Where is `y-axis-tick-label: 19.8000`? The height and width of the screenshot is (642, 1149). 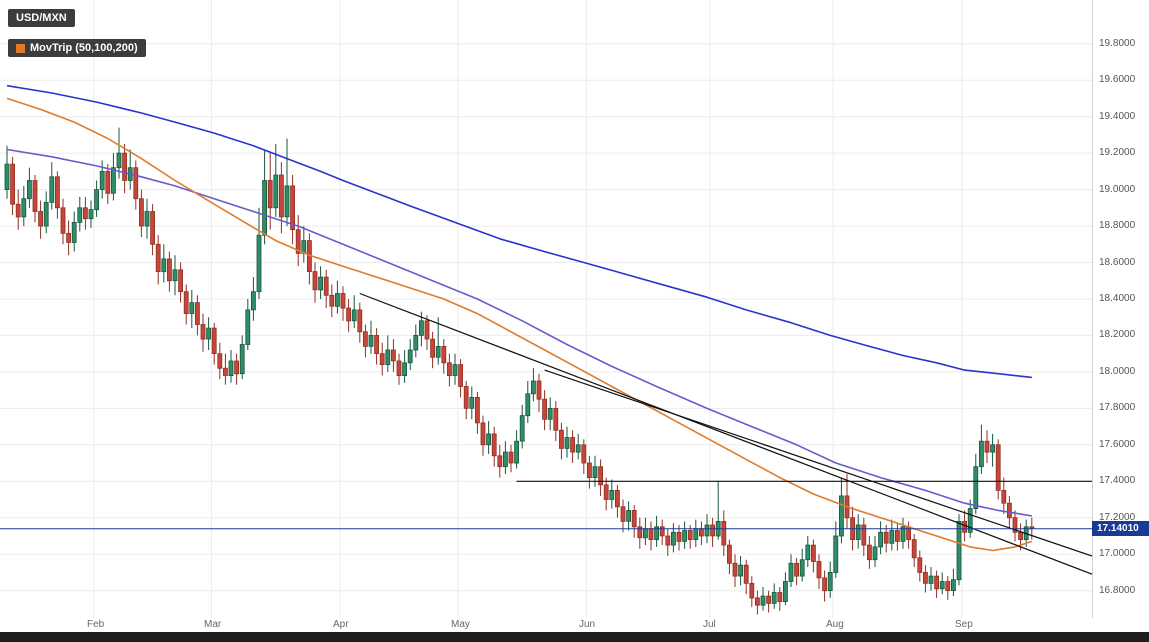
y-axis-tick-label: 19.8000 is located at coordinates (1117, 43).